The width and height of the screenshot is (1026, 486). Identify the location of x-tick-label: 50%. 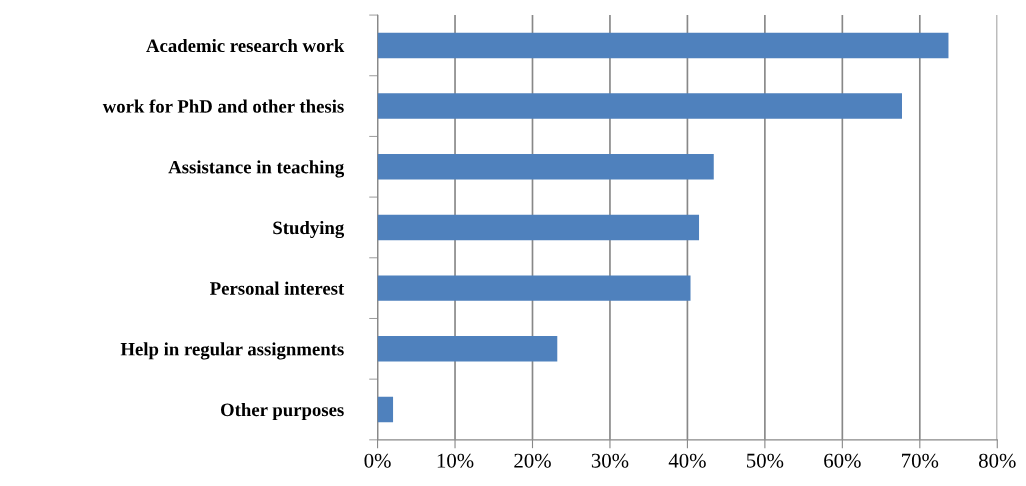
(765, 460).